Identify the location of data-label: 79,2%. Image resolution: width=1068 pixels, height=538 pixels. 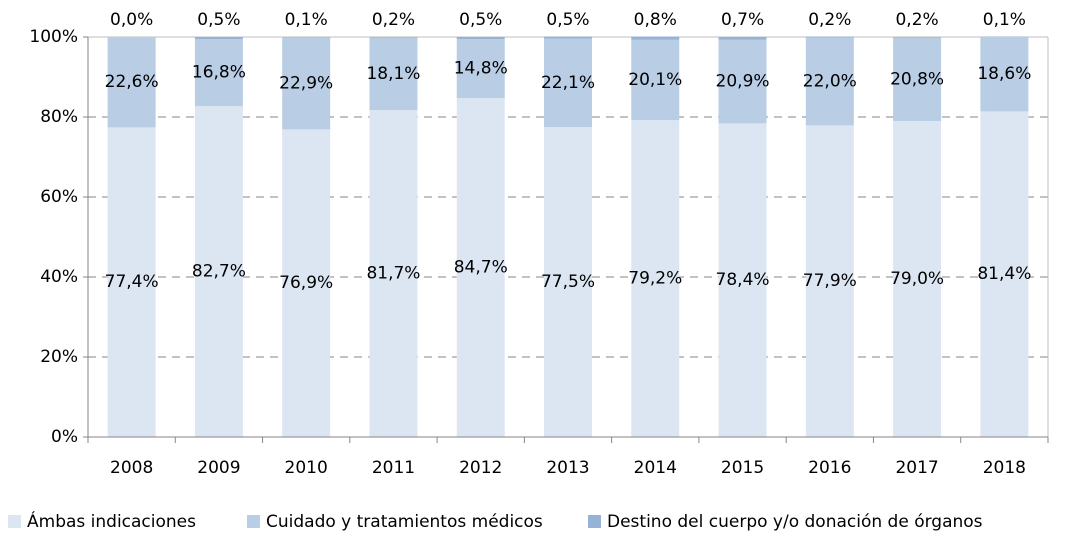
(655, 279).